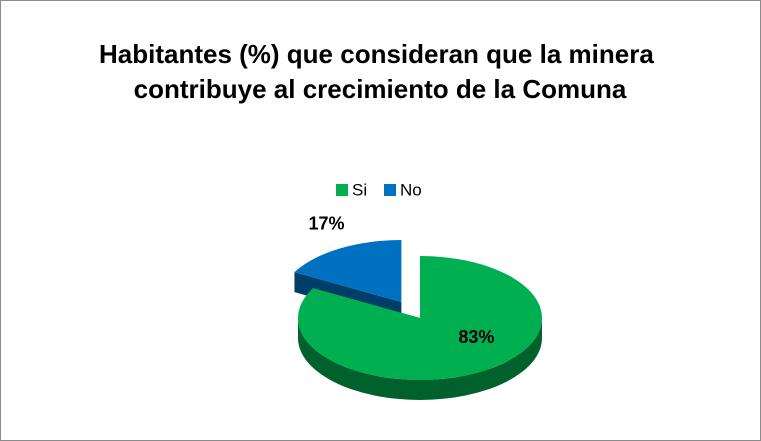 The width and height of the screenshot is (761, 441). I want to click on data-label: 83%, so click(476, 337).